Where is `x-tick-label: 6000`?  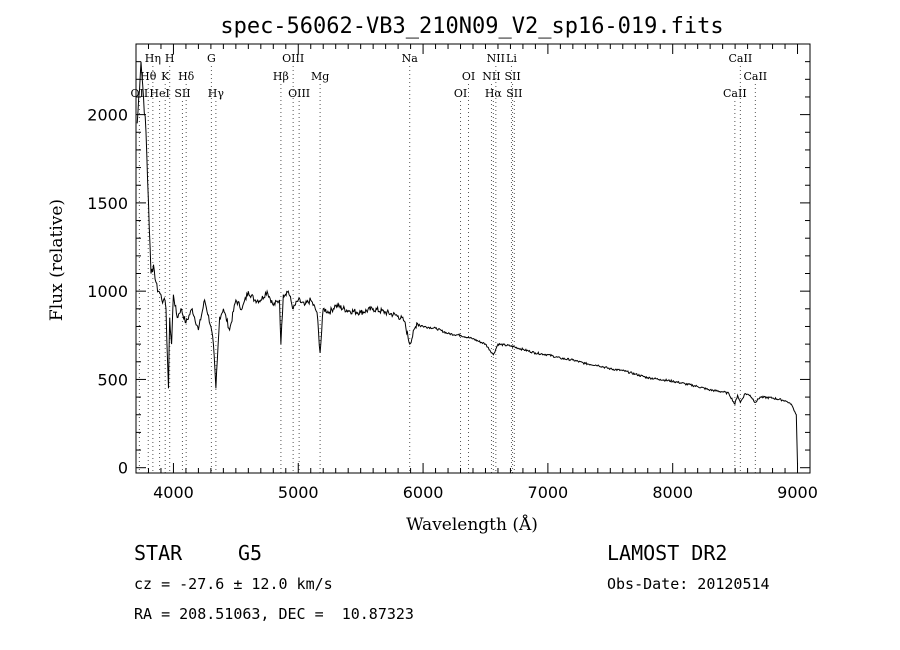 x-tick-label: 6000 is located at coordinates (423, 492).